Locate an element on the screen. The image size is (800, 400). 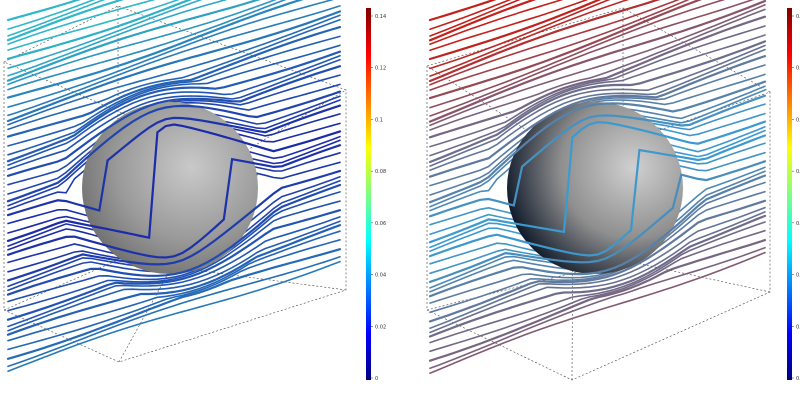
right-sphere is located at coordinates (595, 188).